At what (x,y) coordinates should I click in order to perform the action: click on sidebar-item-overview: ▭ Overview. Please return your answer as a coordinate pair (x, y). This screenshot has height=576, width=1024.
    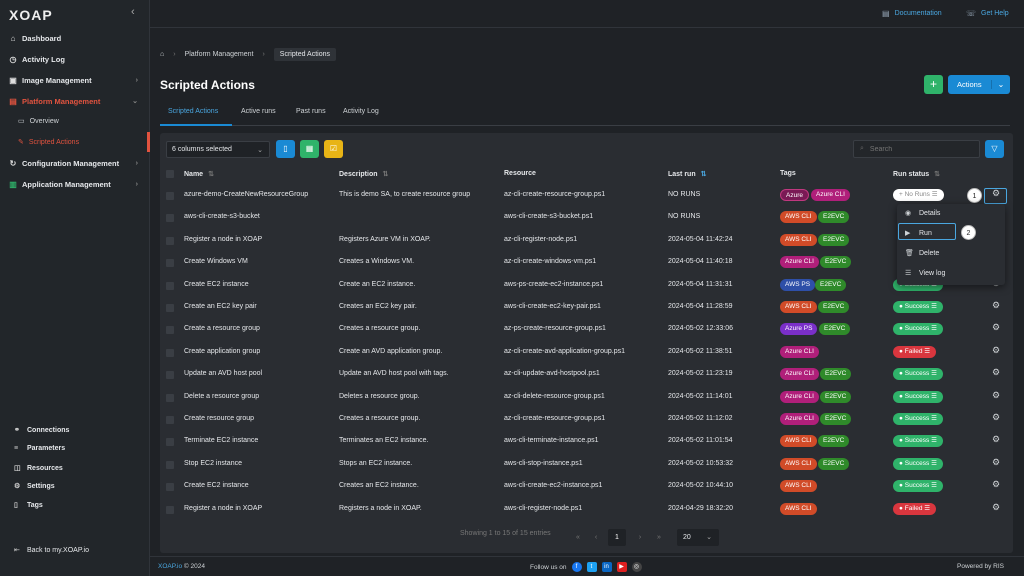
    Looking at the image, I should click on (38, 121).